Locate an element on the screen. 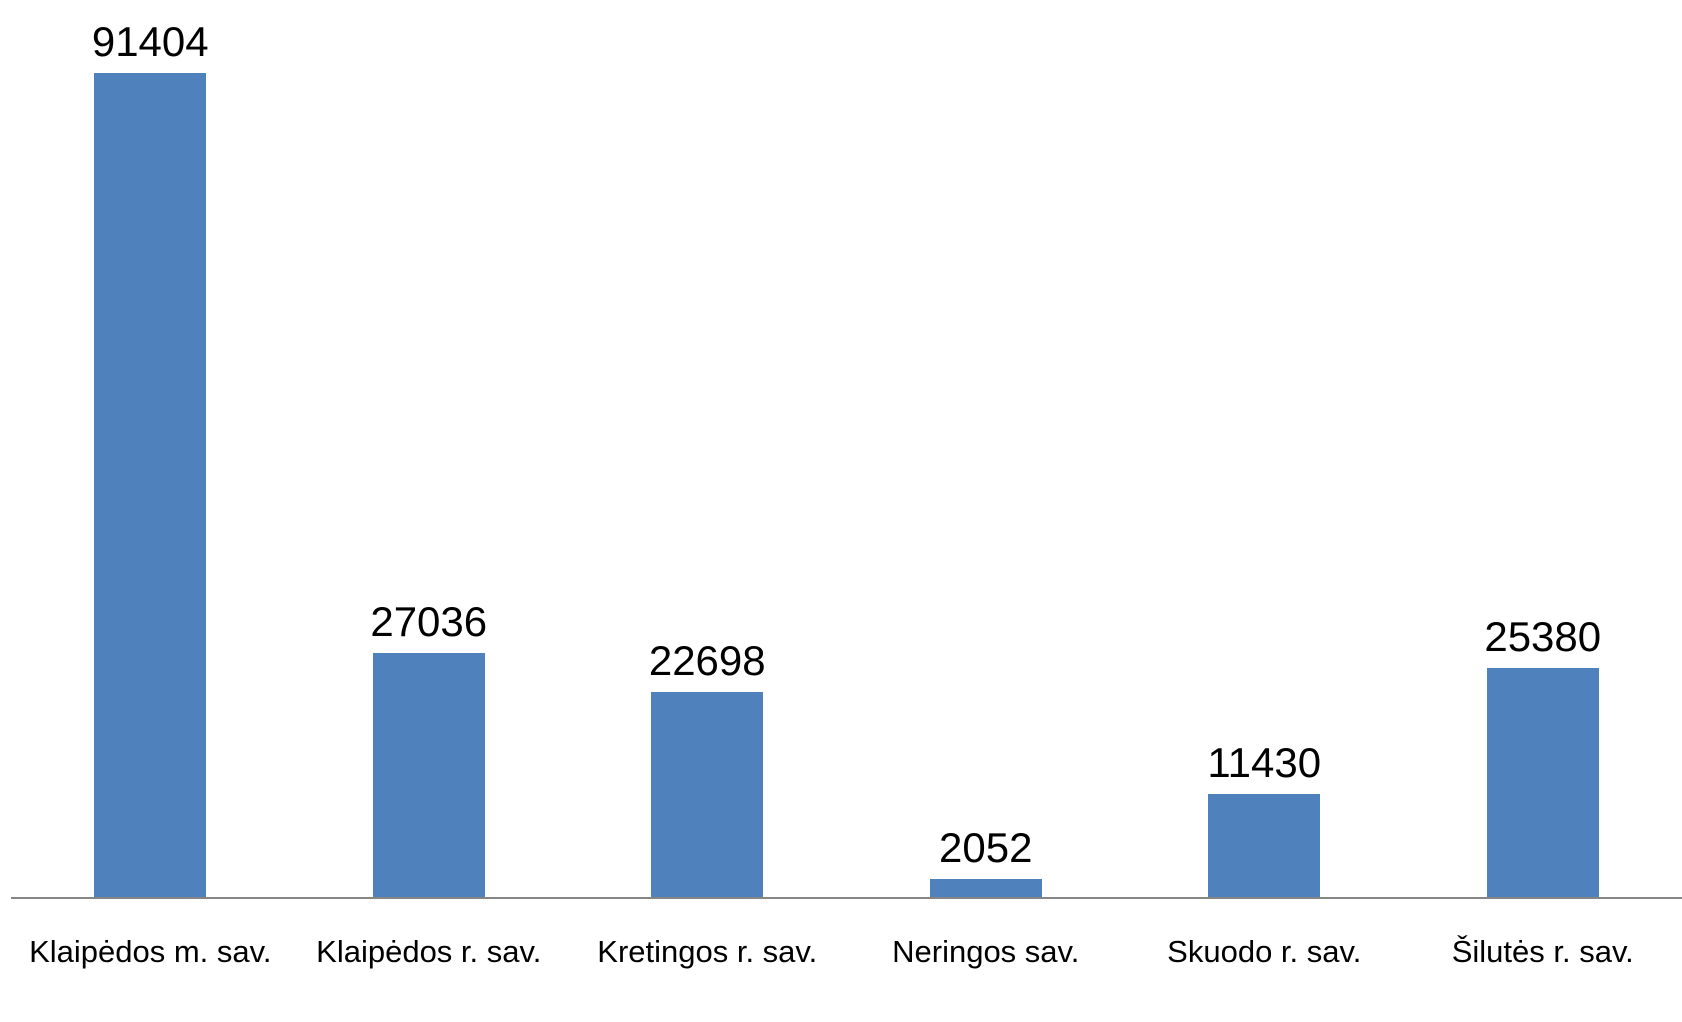 This screenshot has height=1022, width=1682. x-tick-label: Skuodo r. sav. is located at coordinates (1264, 951).